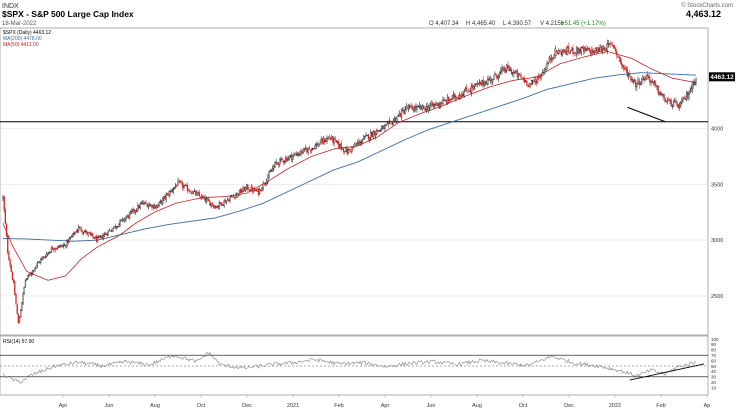 The image size is (736, 413). What do you see at coordinates (247, 406) in the screenshot?
I see `x-tick-label: Dec` at bounding box center [247, 406].